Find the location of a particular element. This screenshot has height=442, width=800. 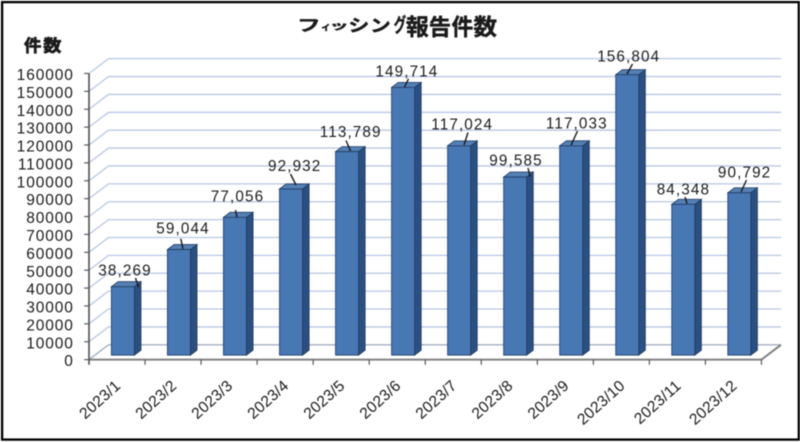

svg-text: 110000 is located at coordinates (46, 164).